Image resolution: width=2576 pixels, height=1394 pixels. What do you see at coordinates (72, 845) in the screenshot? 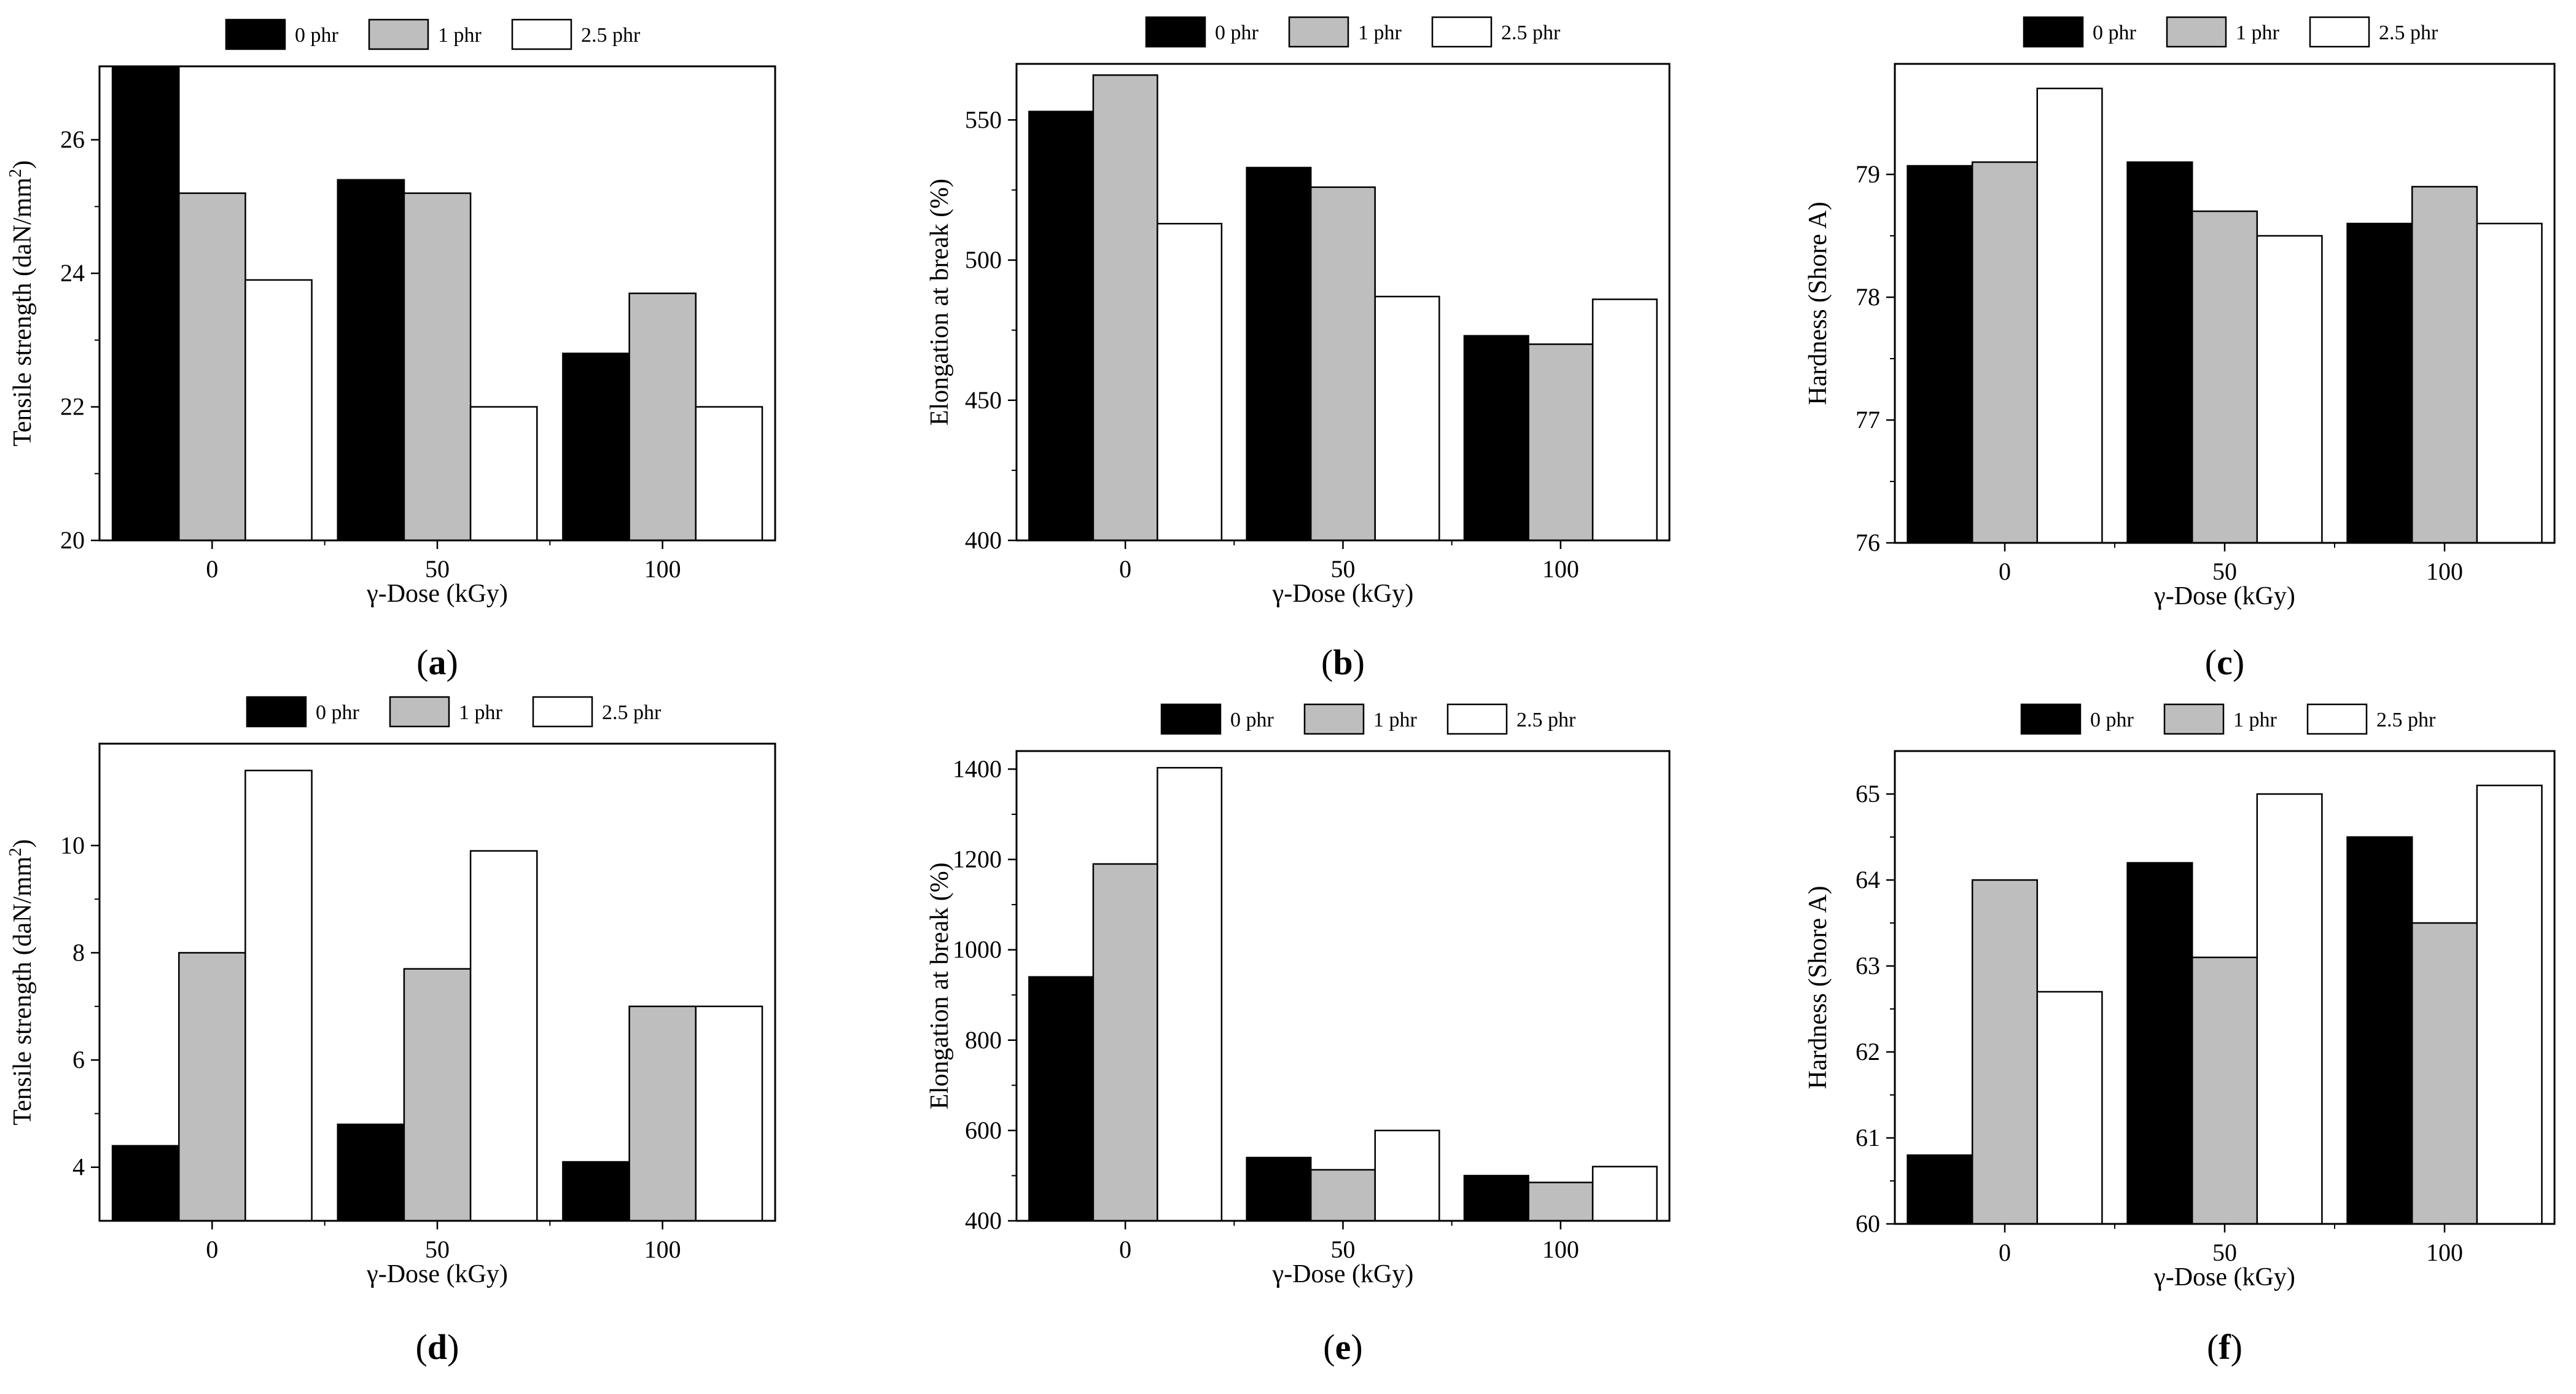
I see `y-tick-label: 10` at bounding box center [72, 845].